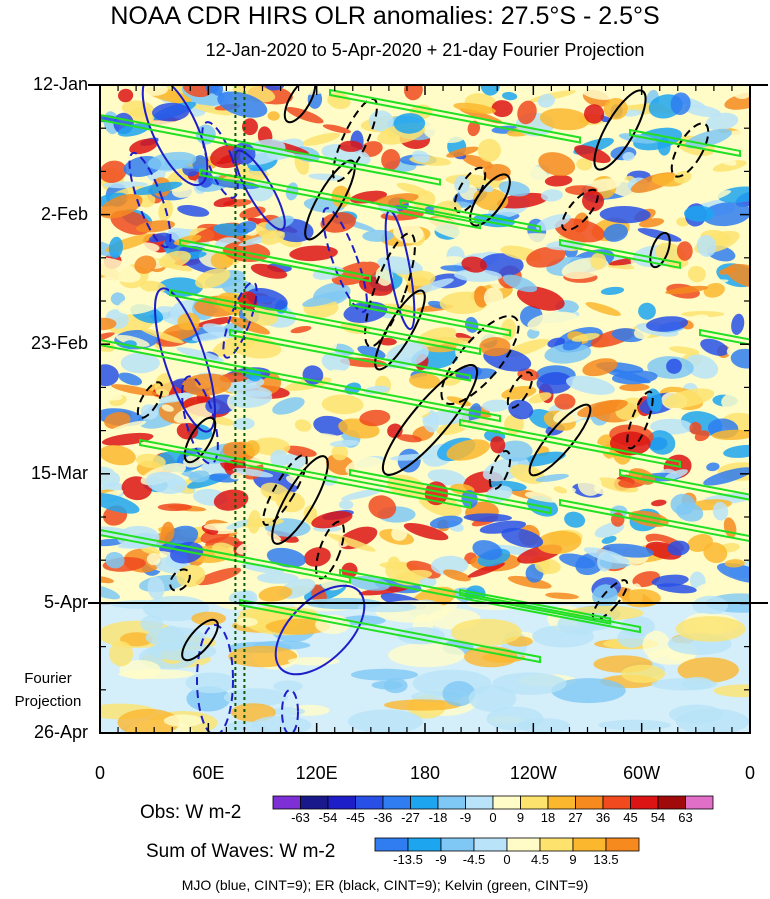 The height and width of the screenshot is (899, 770). I want to click on y-tick-label: 2-Feb, so click(64, 213).